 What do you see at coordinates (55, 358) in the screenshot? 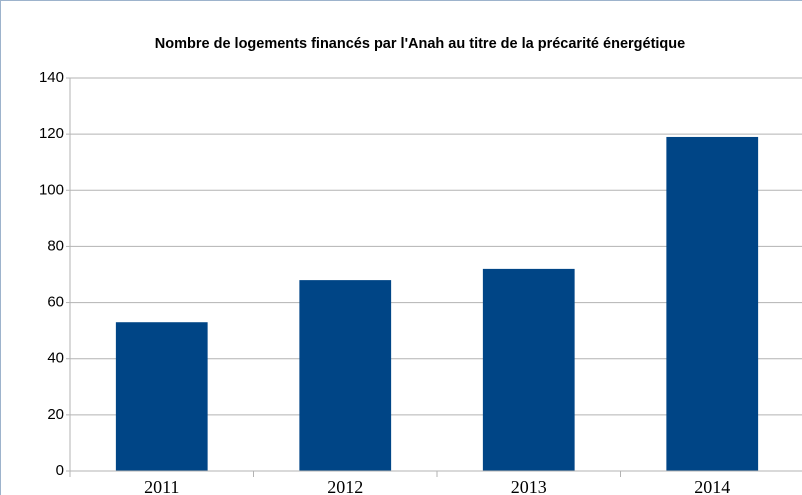
I see `y-tick-label: 40` at bounding box center [55, 358].